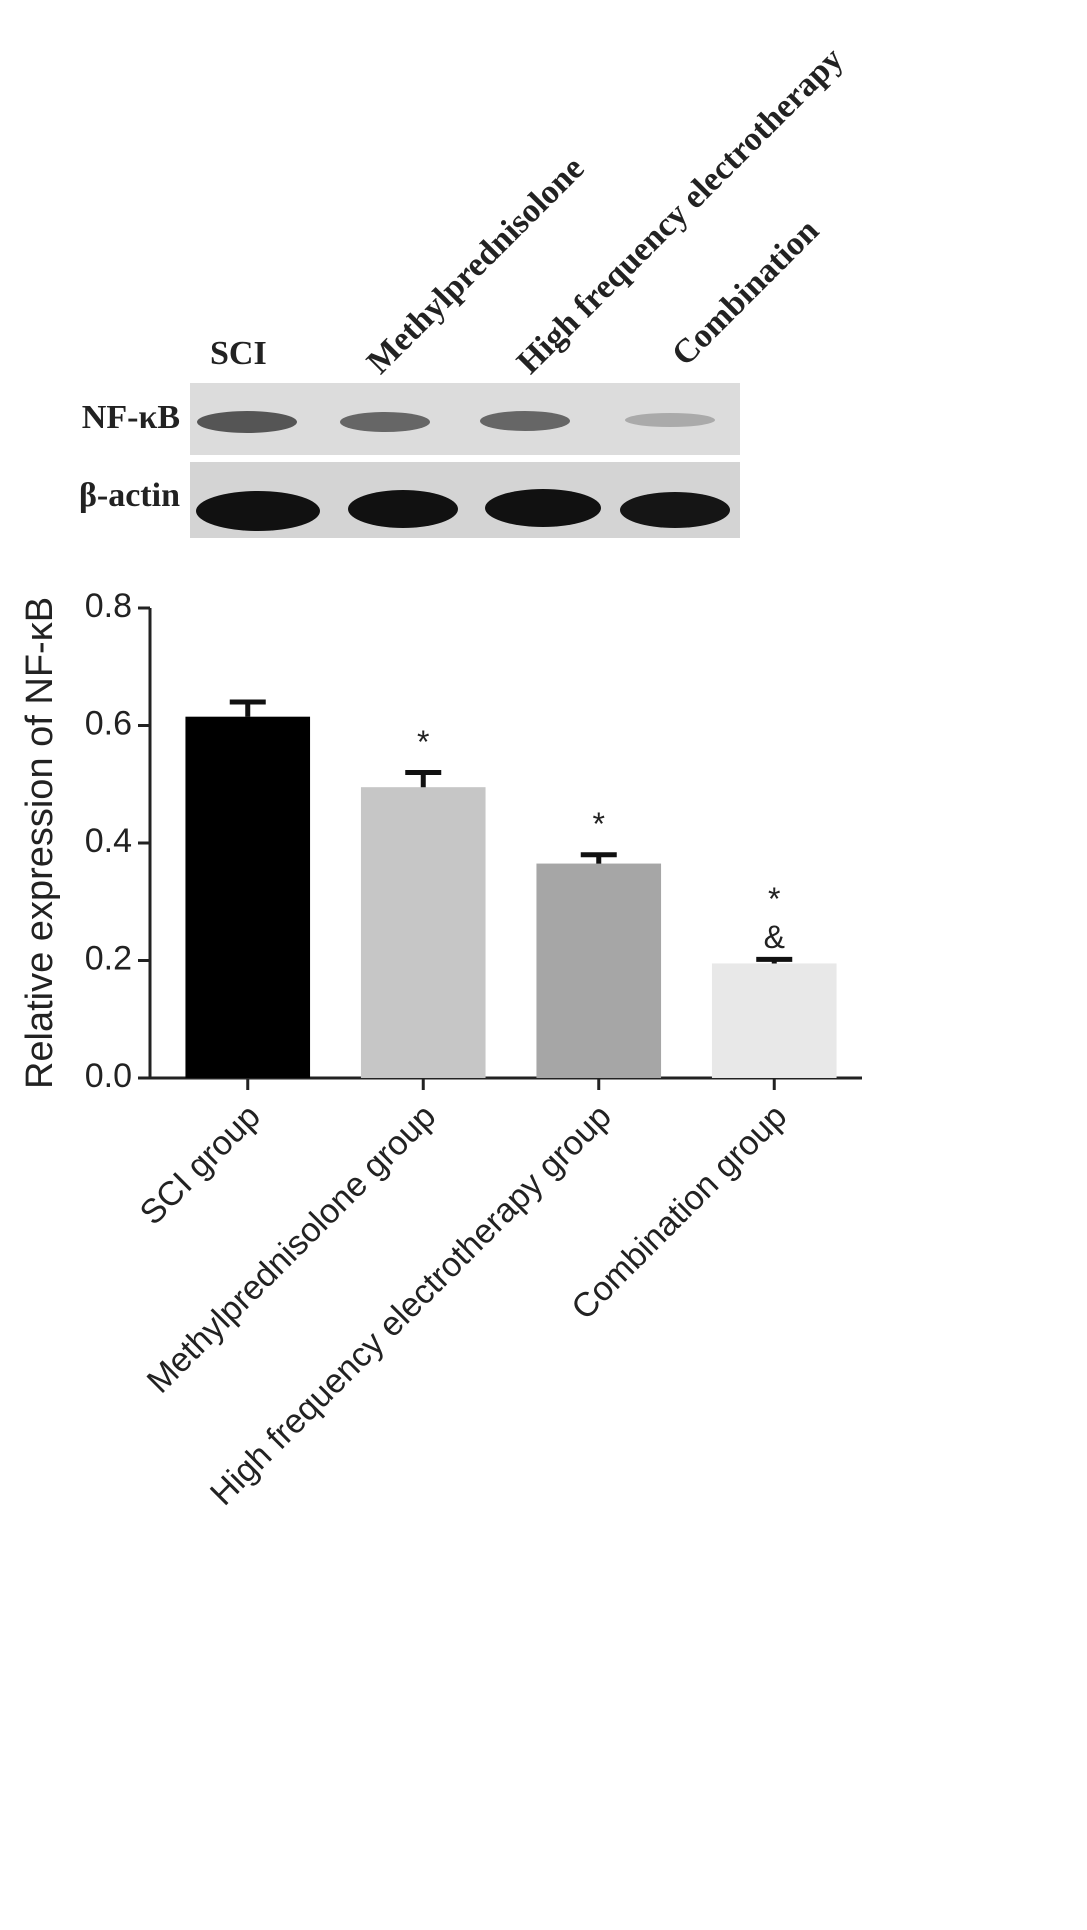 Image resolution: width=1087 pixels, height=1930 pixels. Describe the element at coordinates (774, 937) in the screenshot. I see `significance-marker: &` at that location.